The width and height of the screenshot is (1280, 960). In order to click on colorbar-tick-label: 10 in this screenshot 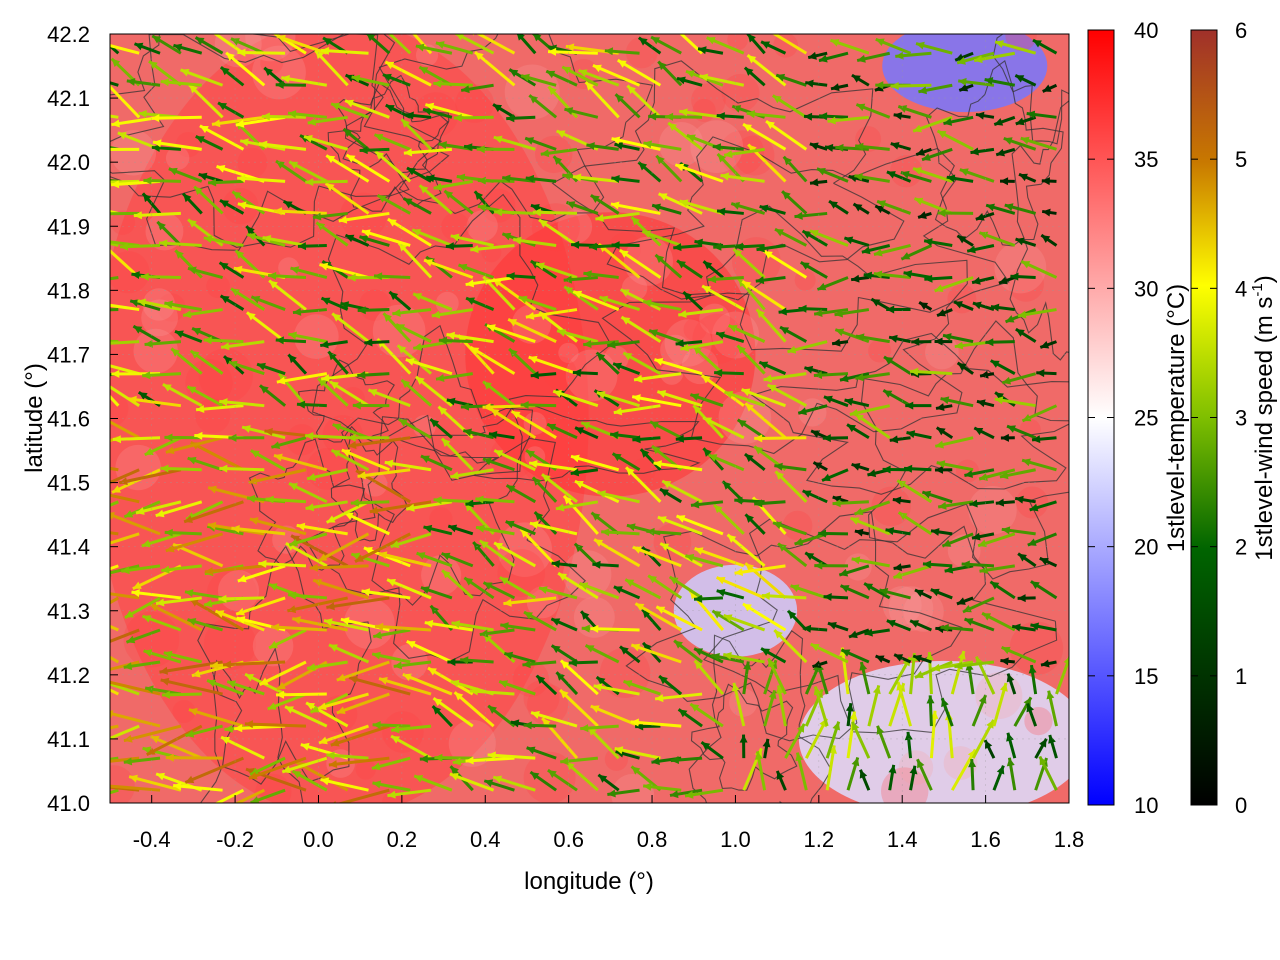, I will do `click(1146, 805)`.